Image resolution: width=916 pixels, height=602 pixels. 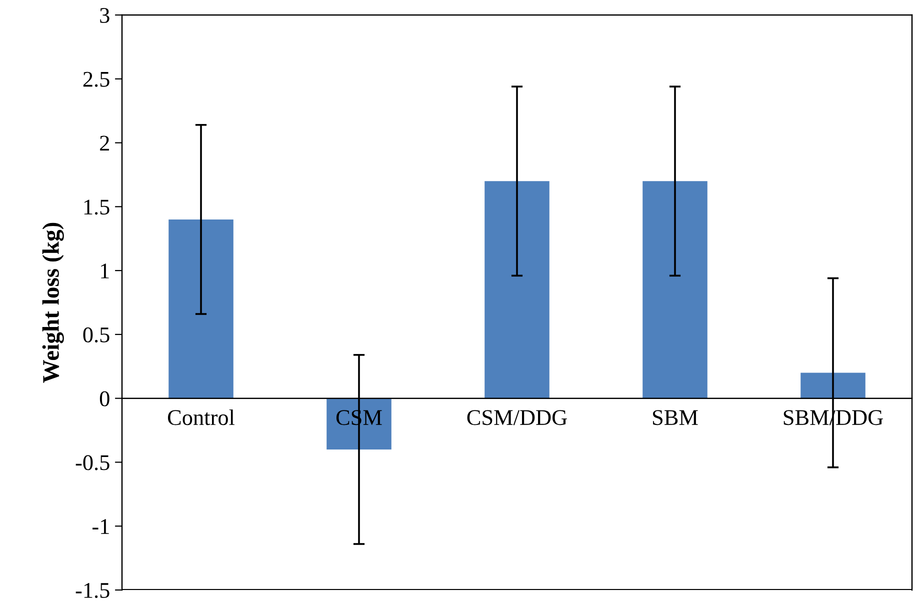 I want to click on x-tick-label: Control, so click(x=201, y=417).